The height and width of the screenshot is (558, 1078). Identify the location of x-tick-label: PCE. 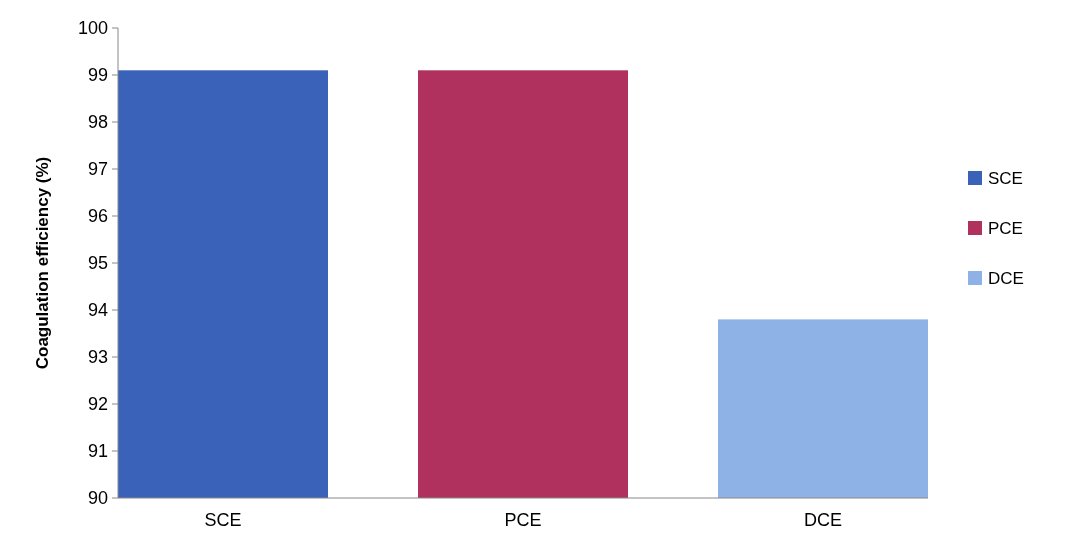
(523, 520).